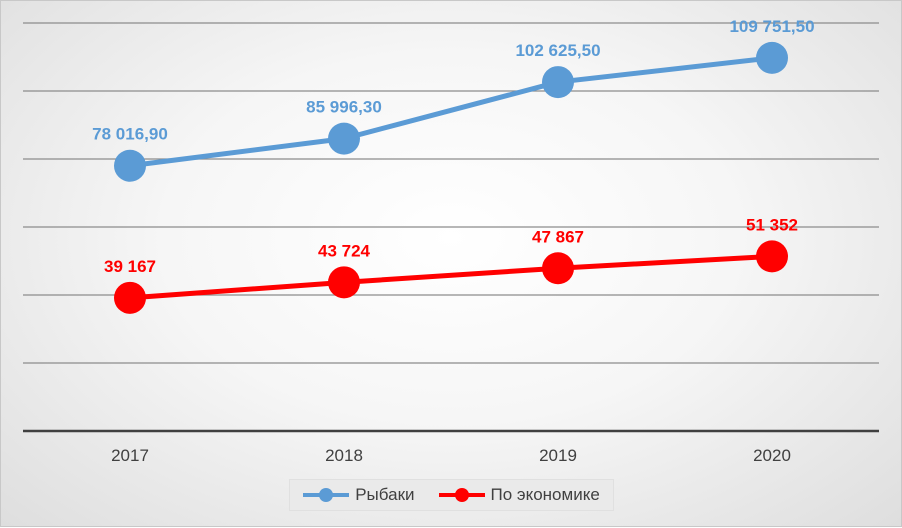  I want to click on x-tick-label-2017: 2017, so click(130, 455).